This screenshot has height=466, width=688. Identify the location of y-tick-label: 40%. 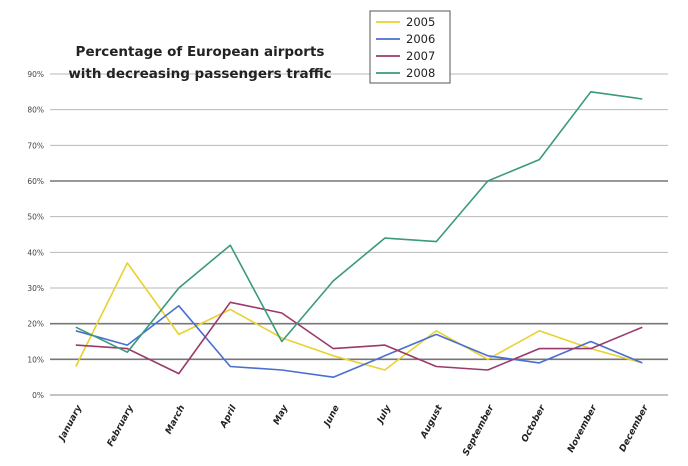
(35, 252).